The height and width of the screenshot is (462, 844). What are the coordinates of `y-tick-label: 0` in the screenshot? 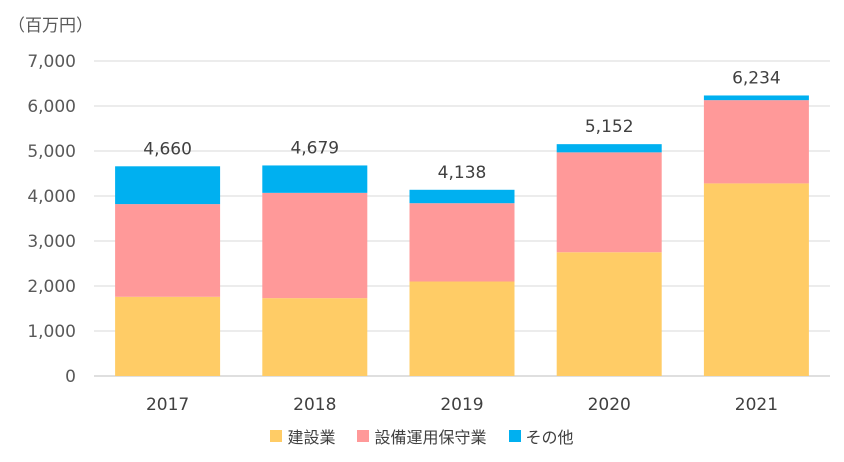 It's located at (70, 377).